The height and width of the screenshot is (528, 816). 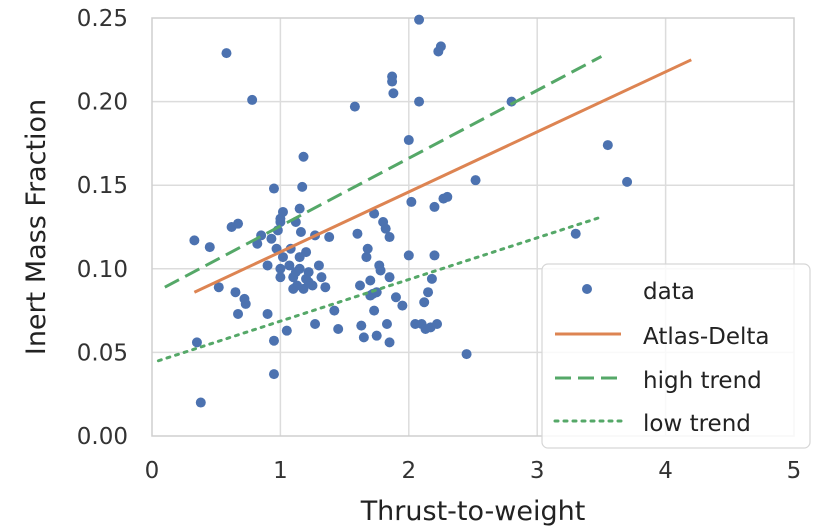 What do you see at coordinates (152, 471) in the screenshot?
I see `x-tick-label: 0` at bounding box center [152, 471].